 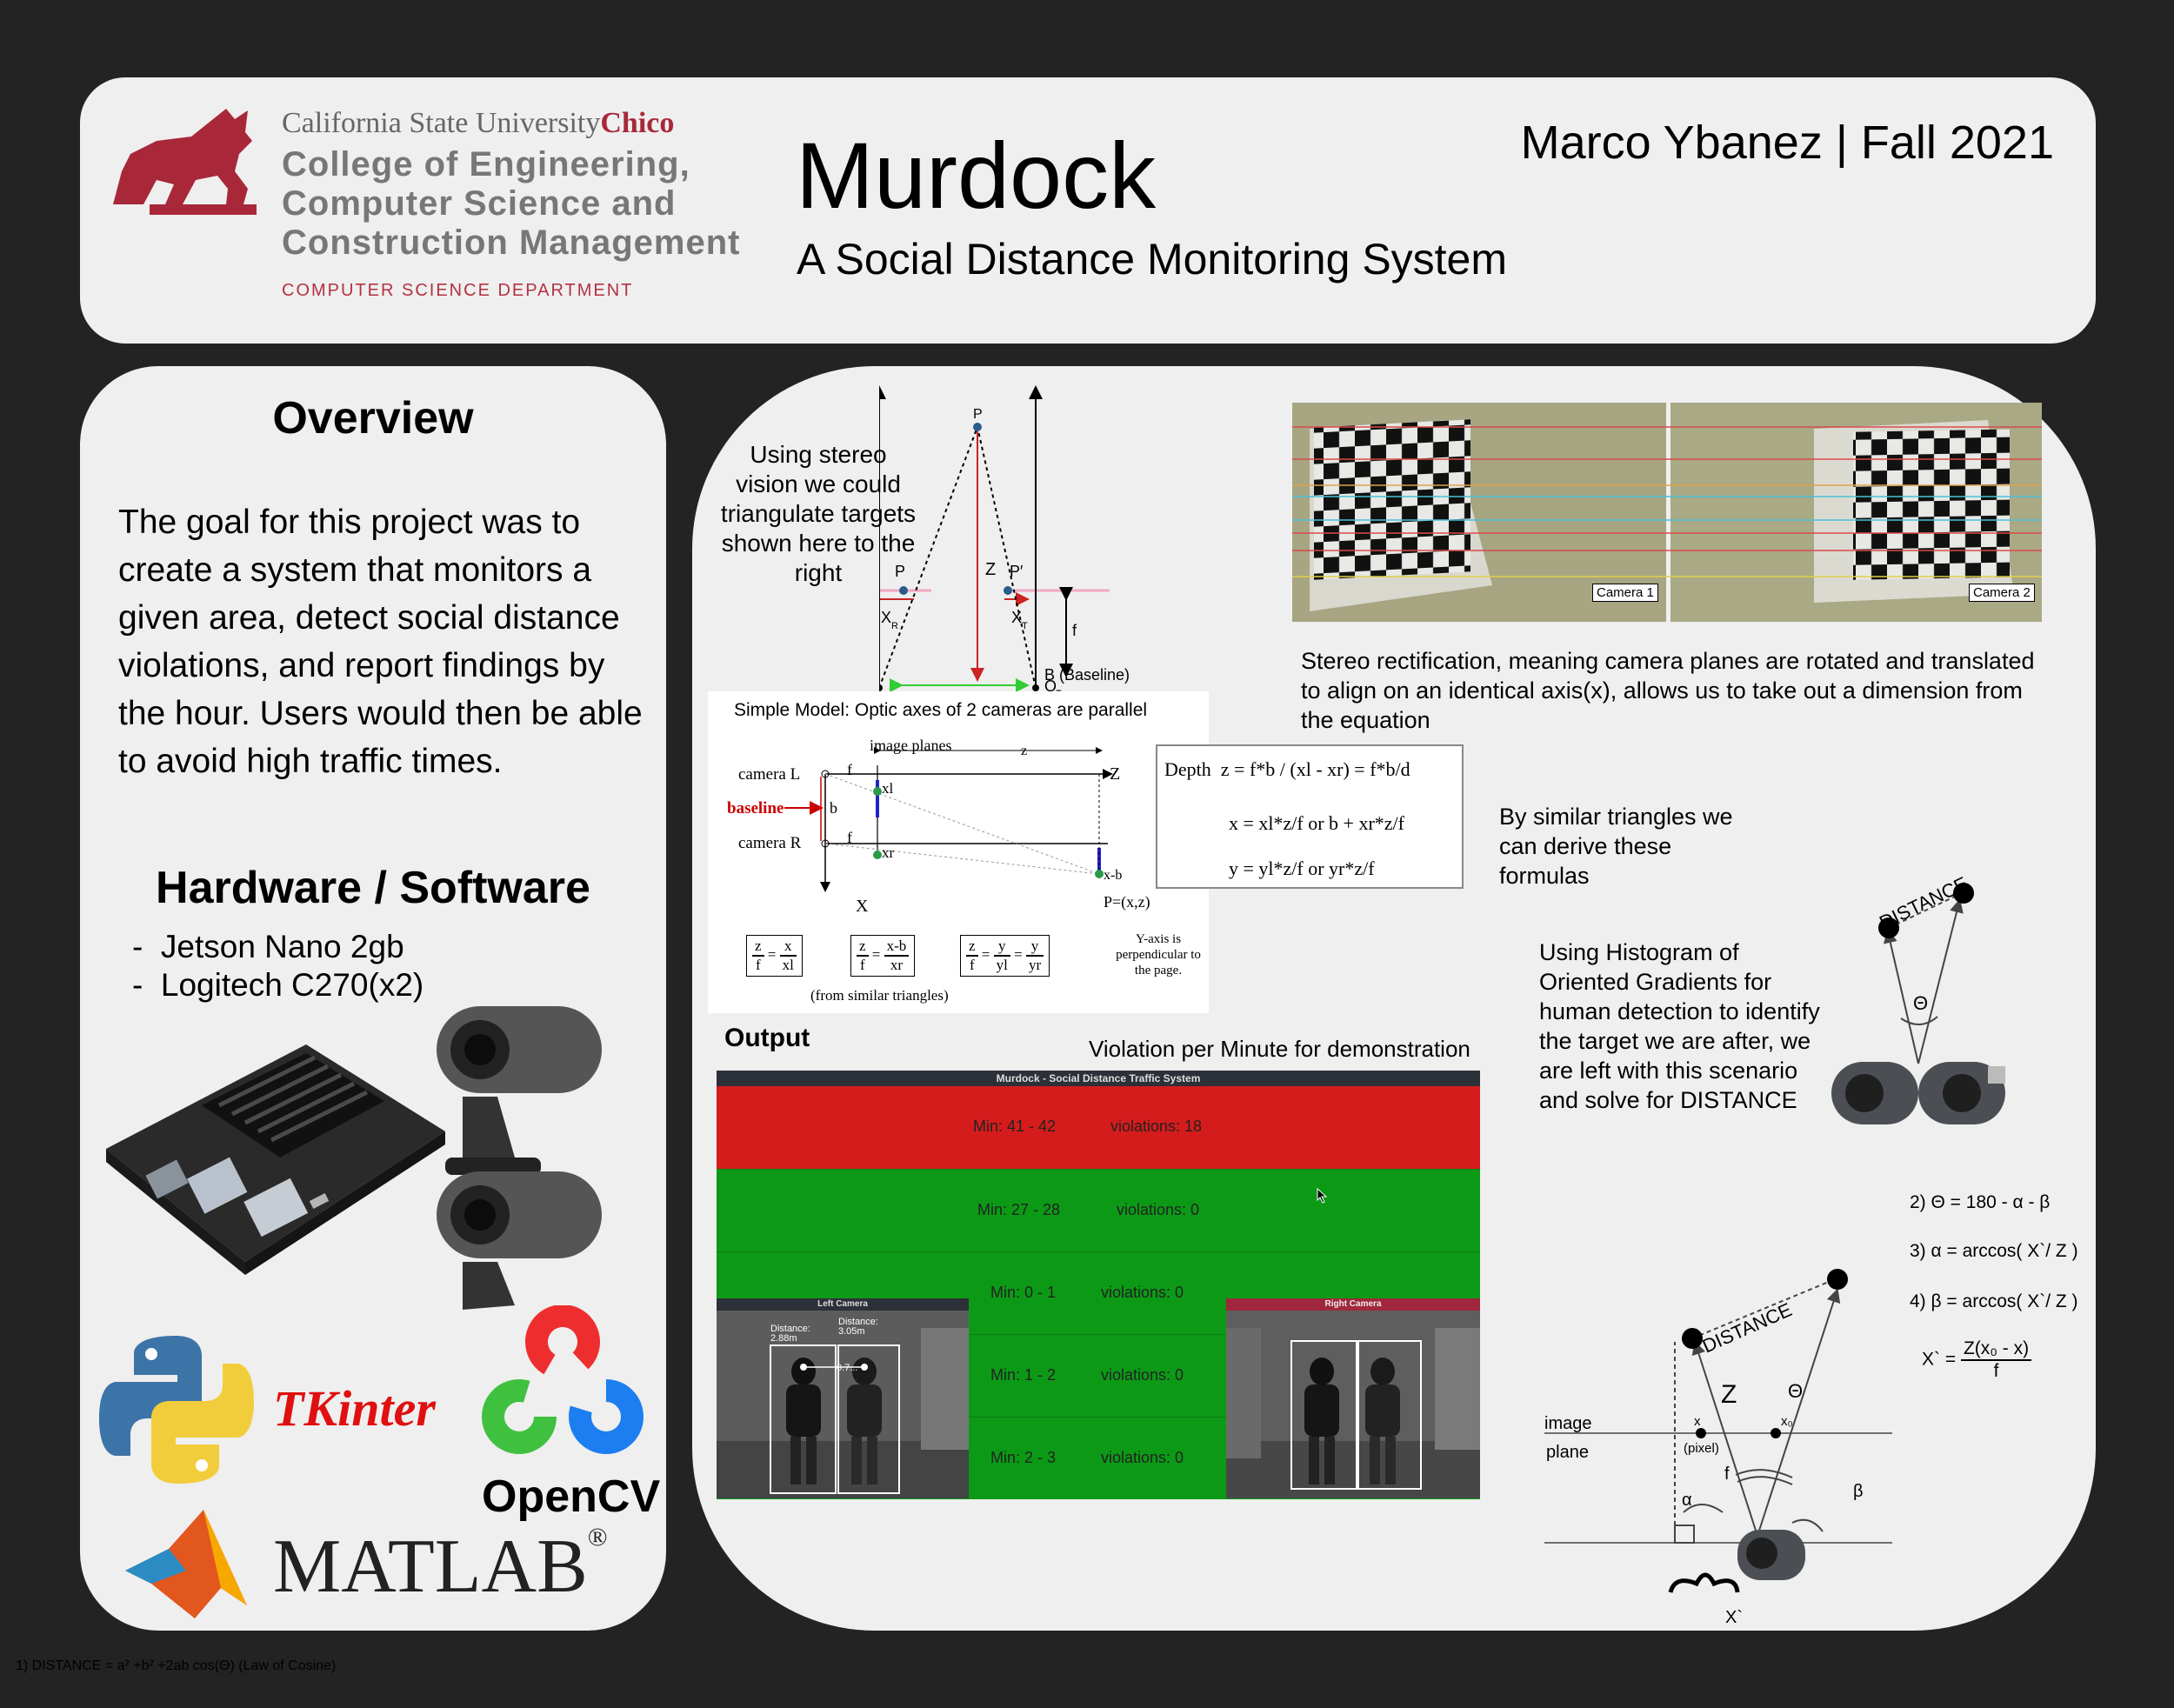 I want to click on distance-label-2: Distance:, so click(x=858, y=1322).